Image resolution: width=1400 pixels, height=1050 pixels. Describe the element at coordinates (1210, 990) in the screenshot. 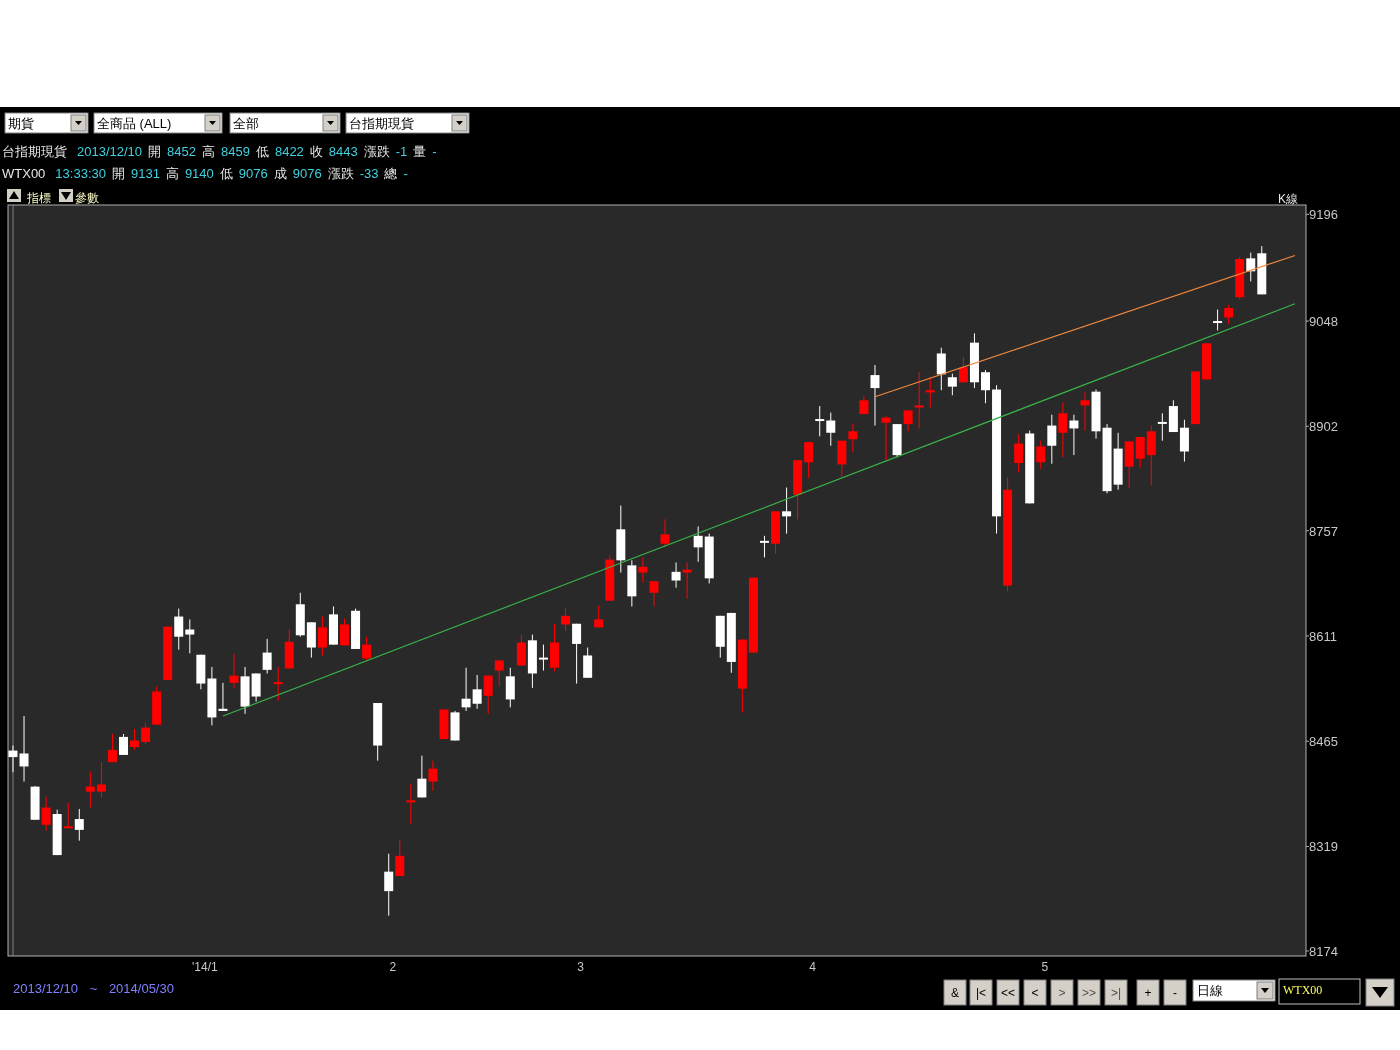

I see `text: 日線` at that location.